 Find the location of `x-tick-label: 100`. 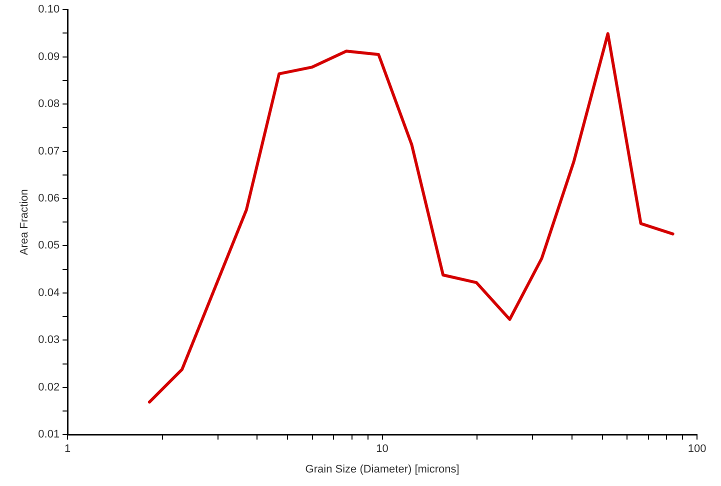

x-tick-label: 100 is located at coordinates (697, 449).